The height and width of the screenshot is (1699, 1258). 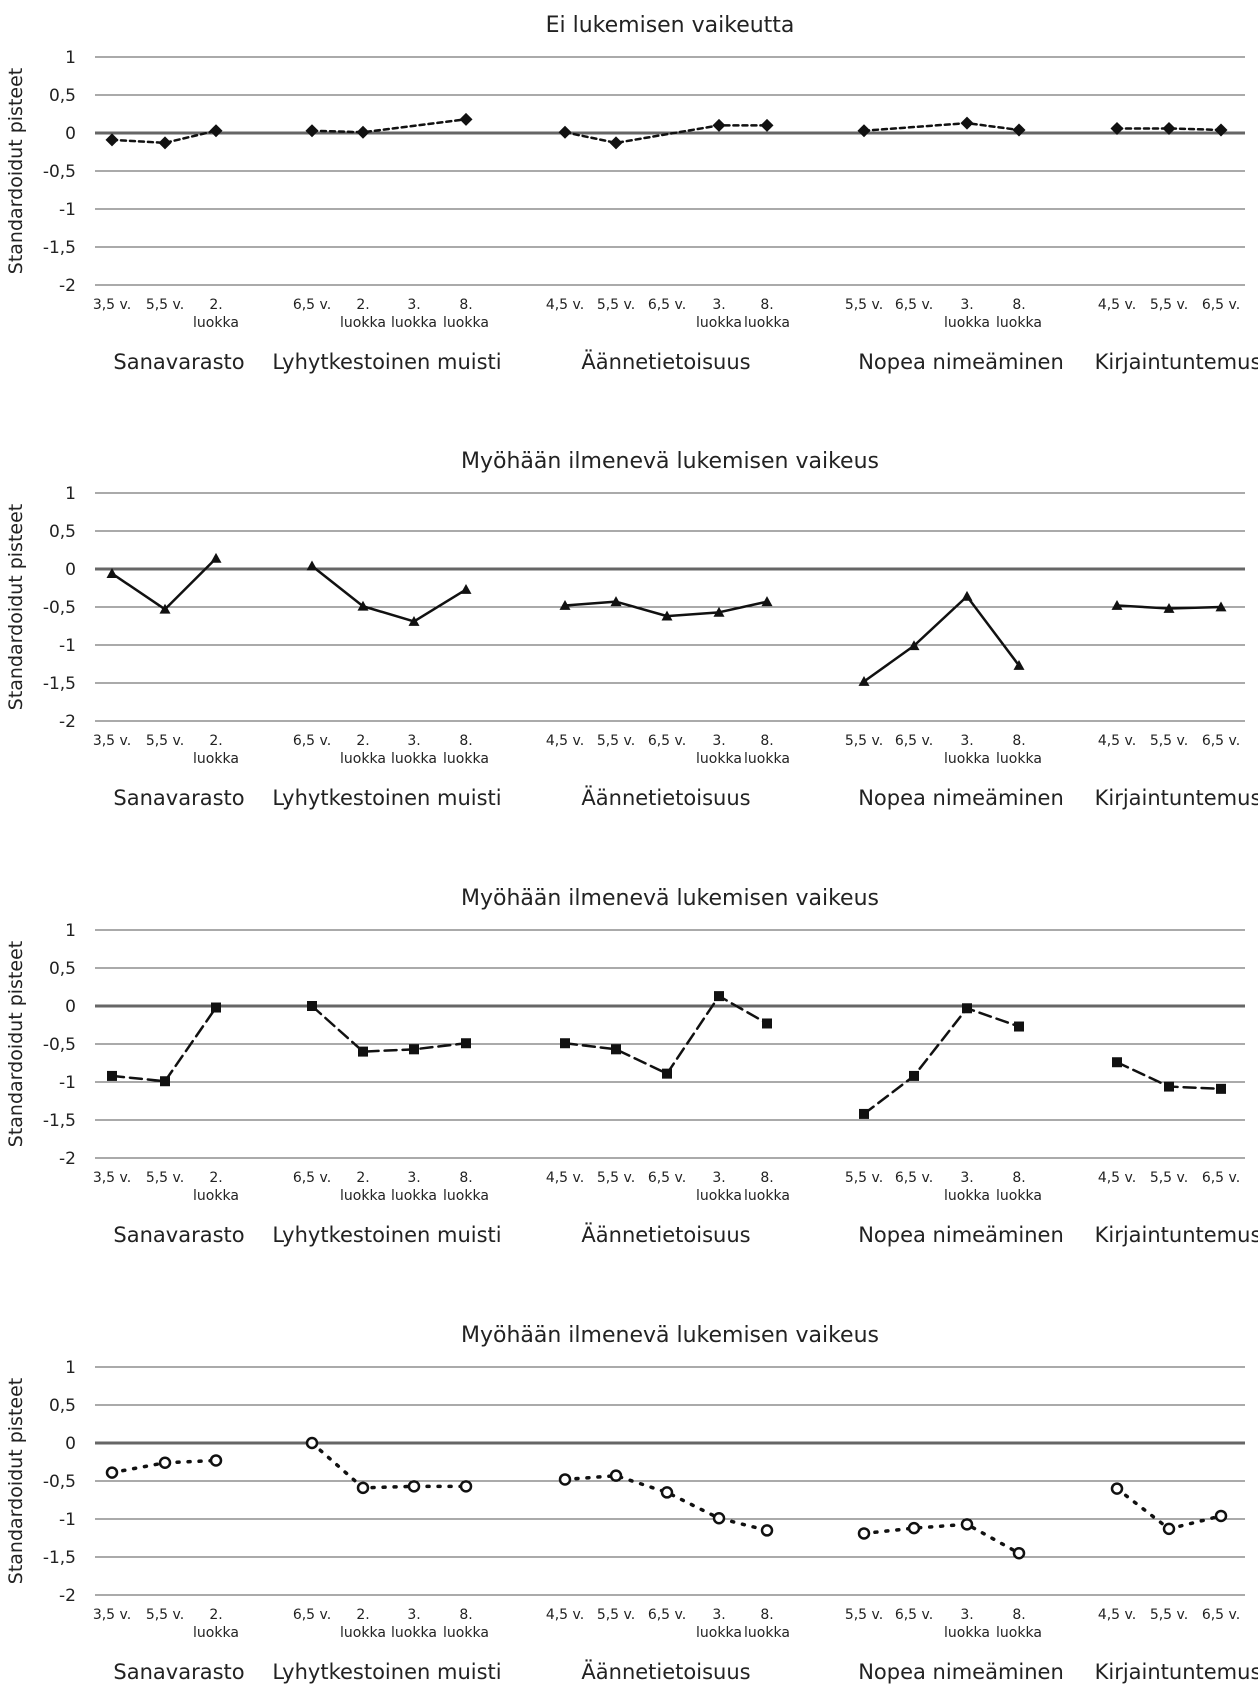 What do you see at coordinates (1117, 1615) in the screenshot?
I see `x-tick-label: 4,5 v.` at bounding box center [1117, 1615].